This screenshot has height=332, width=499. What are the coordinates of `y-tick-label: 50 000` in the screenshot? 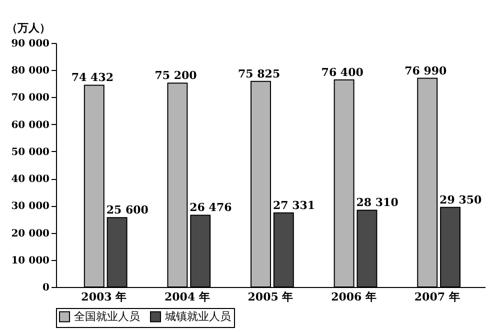 It's located at (30, 152).